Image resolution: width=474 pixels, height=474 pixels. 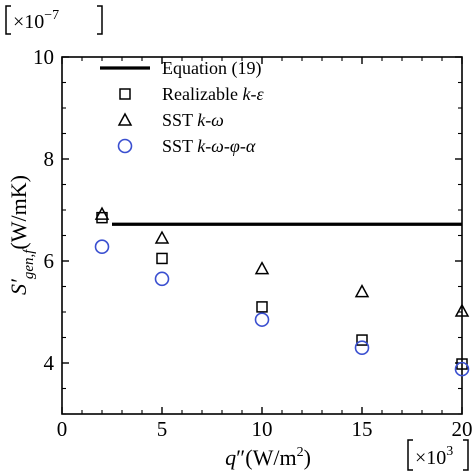 I want to click on x-axis-label: q″(W/m2), so click(x=268, y=457).